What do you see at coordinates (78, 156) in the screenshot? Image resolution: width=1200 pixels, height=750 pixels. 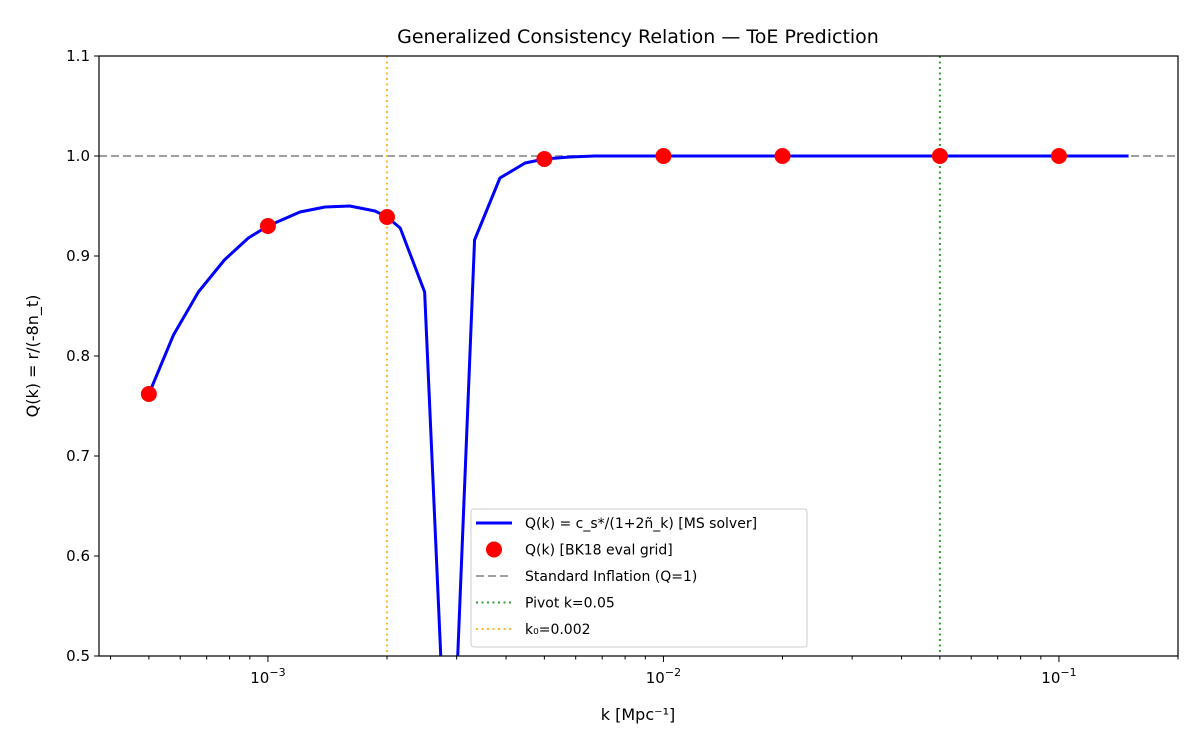 I see `y-tick-label: 1.0` at bounding box center [78, 156].